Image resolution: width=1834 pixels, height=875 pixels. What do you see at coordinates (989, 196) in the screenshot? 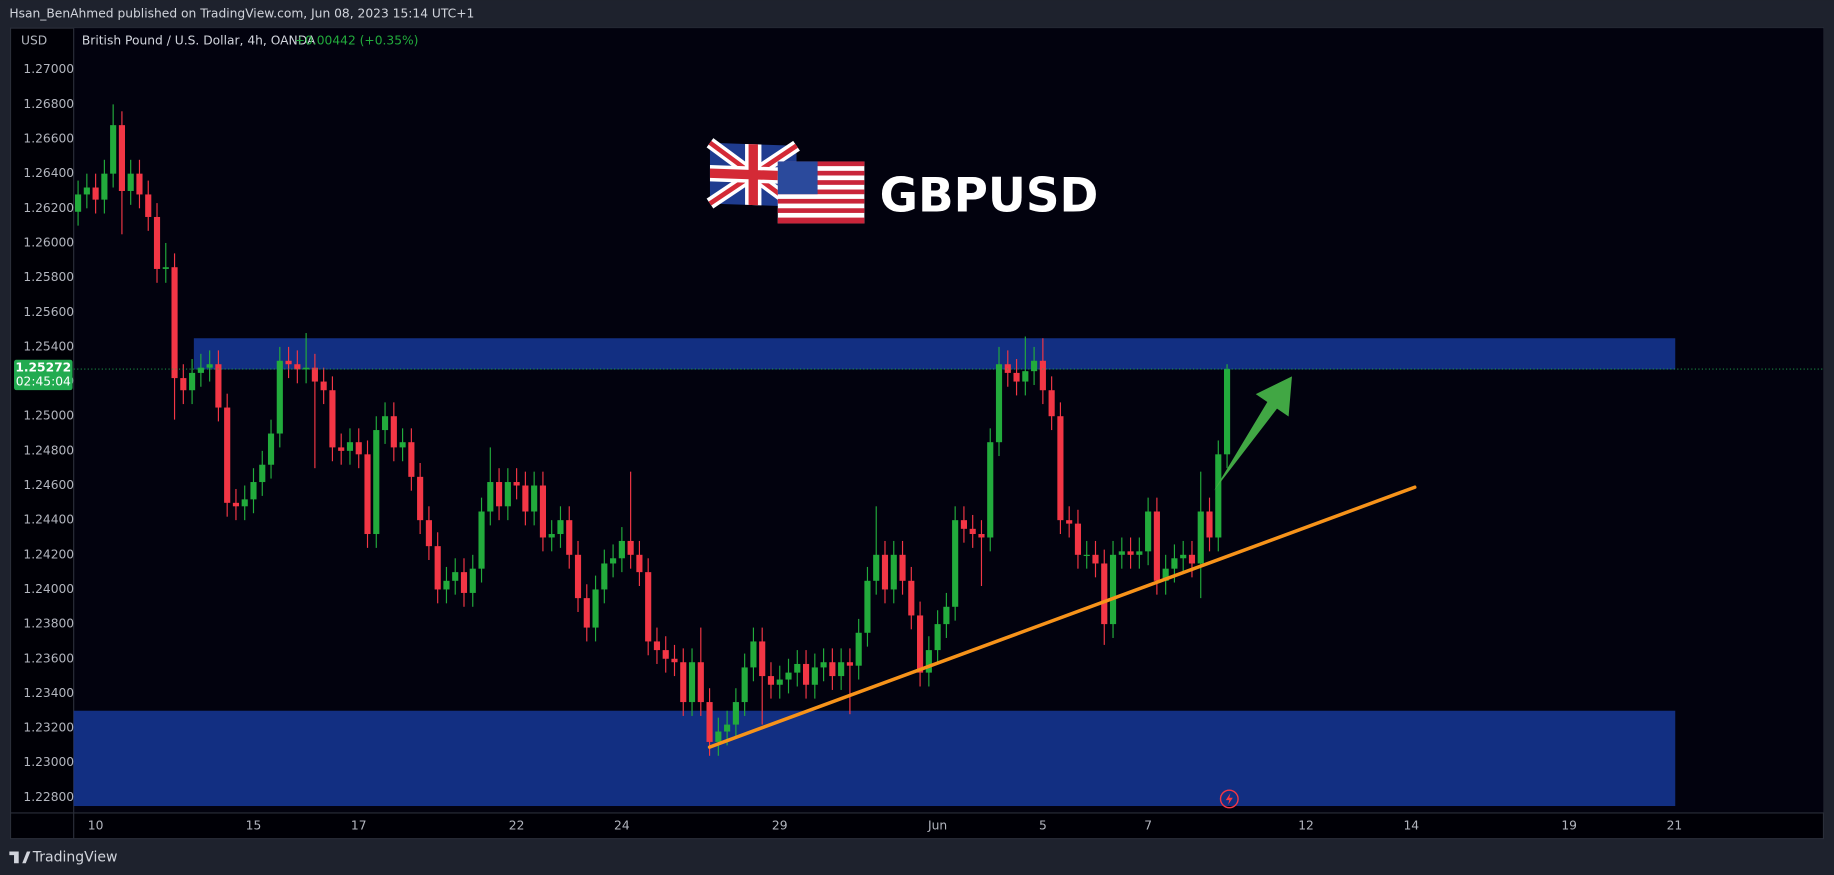
I see `chart-title: GBPUSD` at bounding box center [989, 196].